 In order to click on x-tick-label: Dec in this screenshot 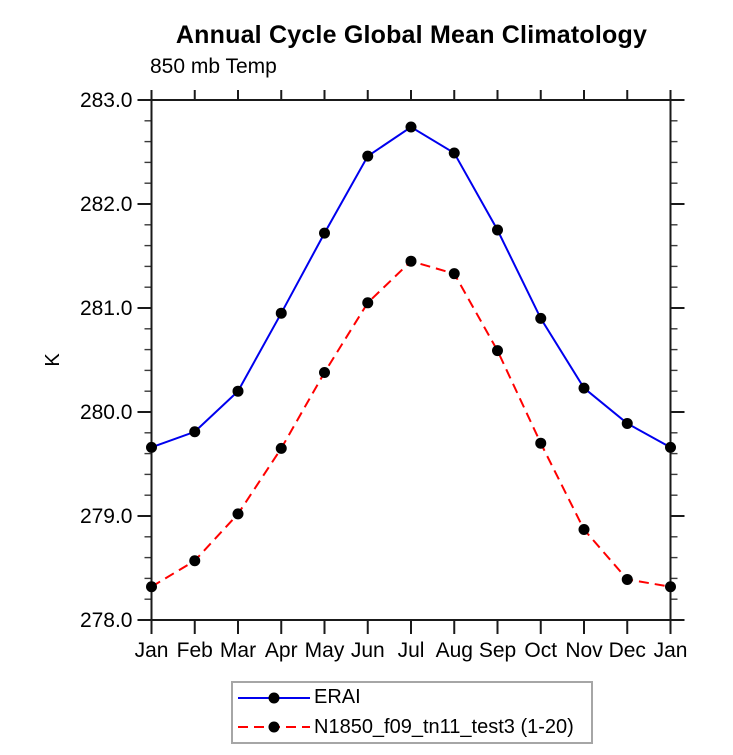, I will do `click(627, 650)`.